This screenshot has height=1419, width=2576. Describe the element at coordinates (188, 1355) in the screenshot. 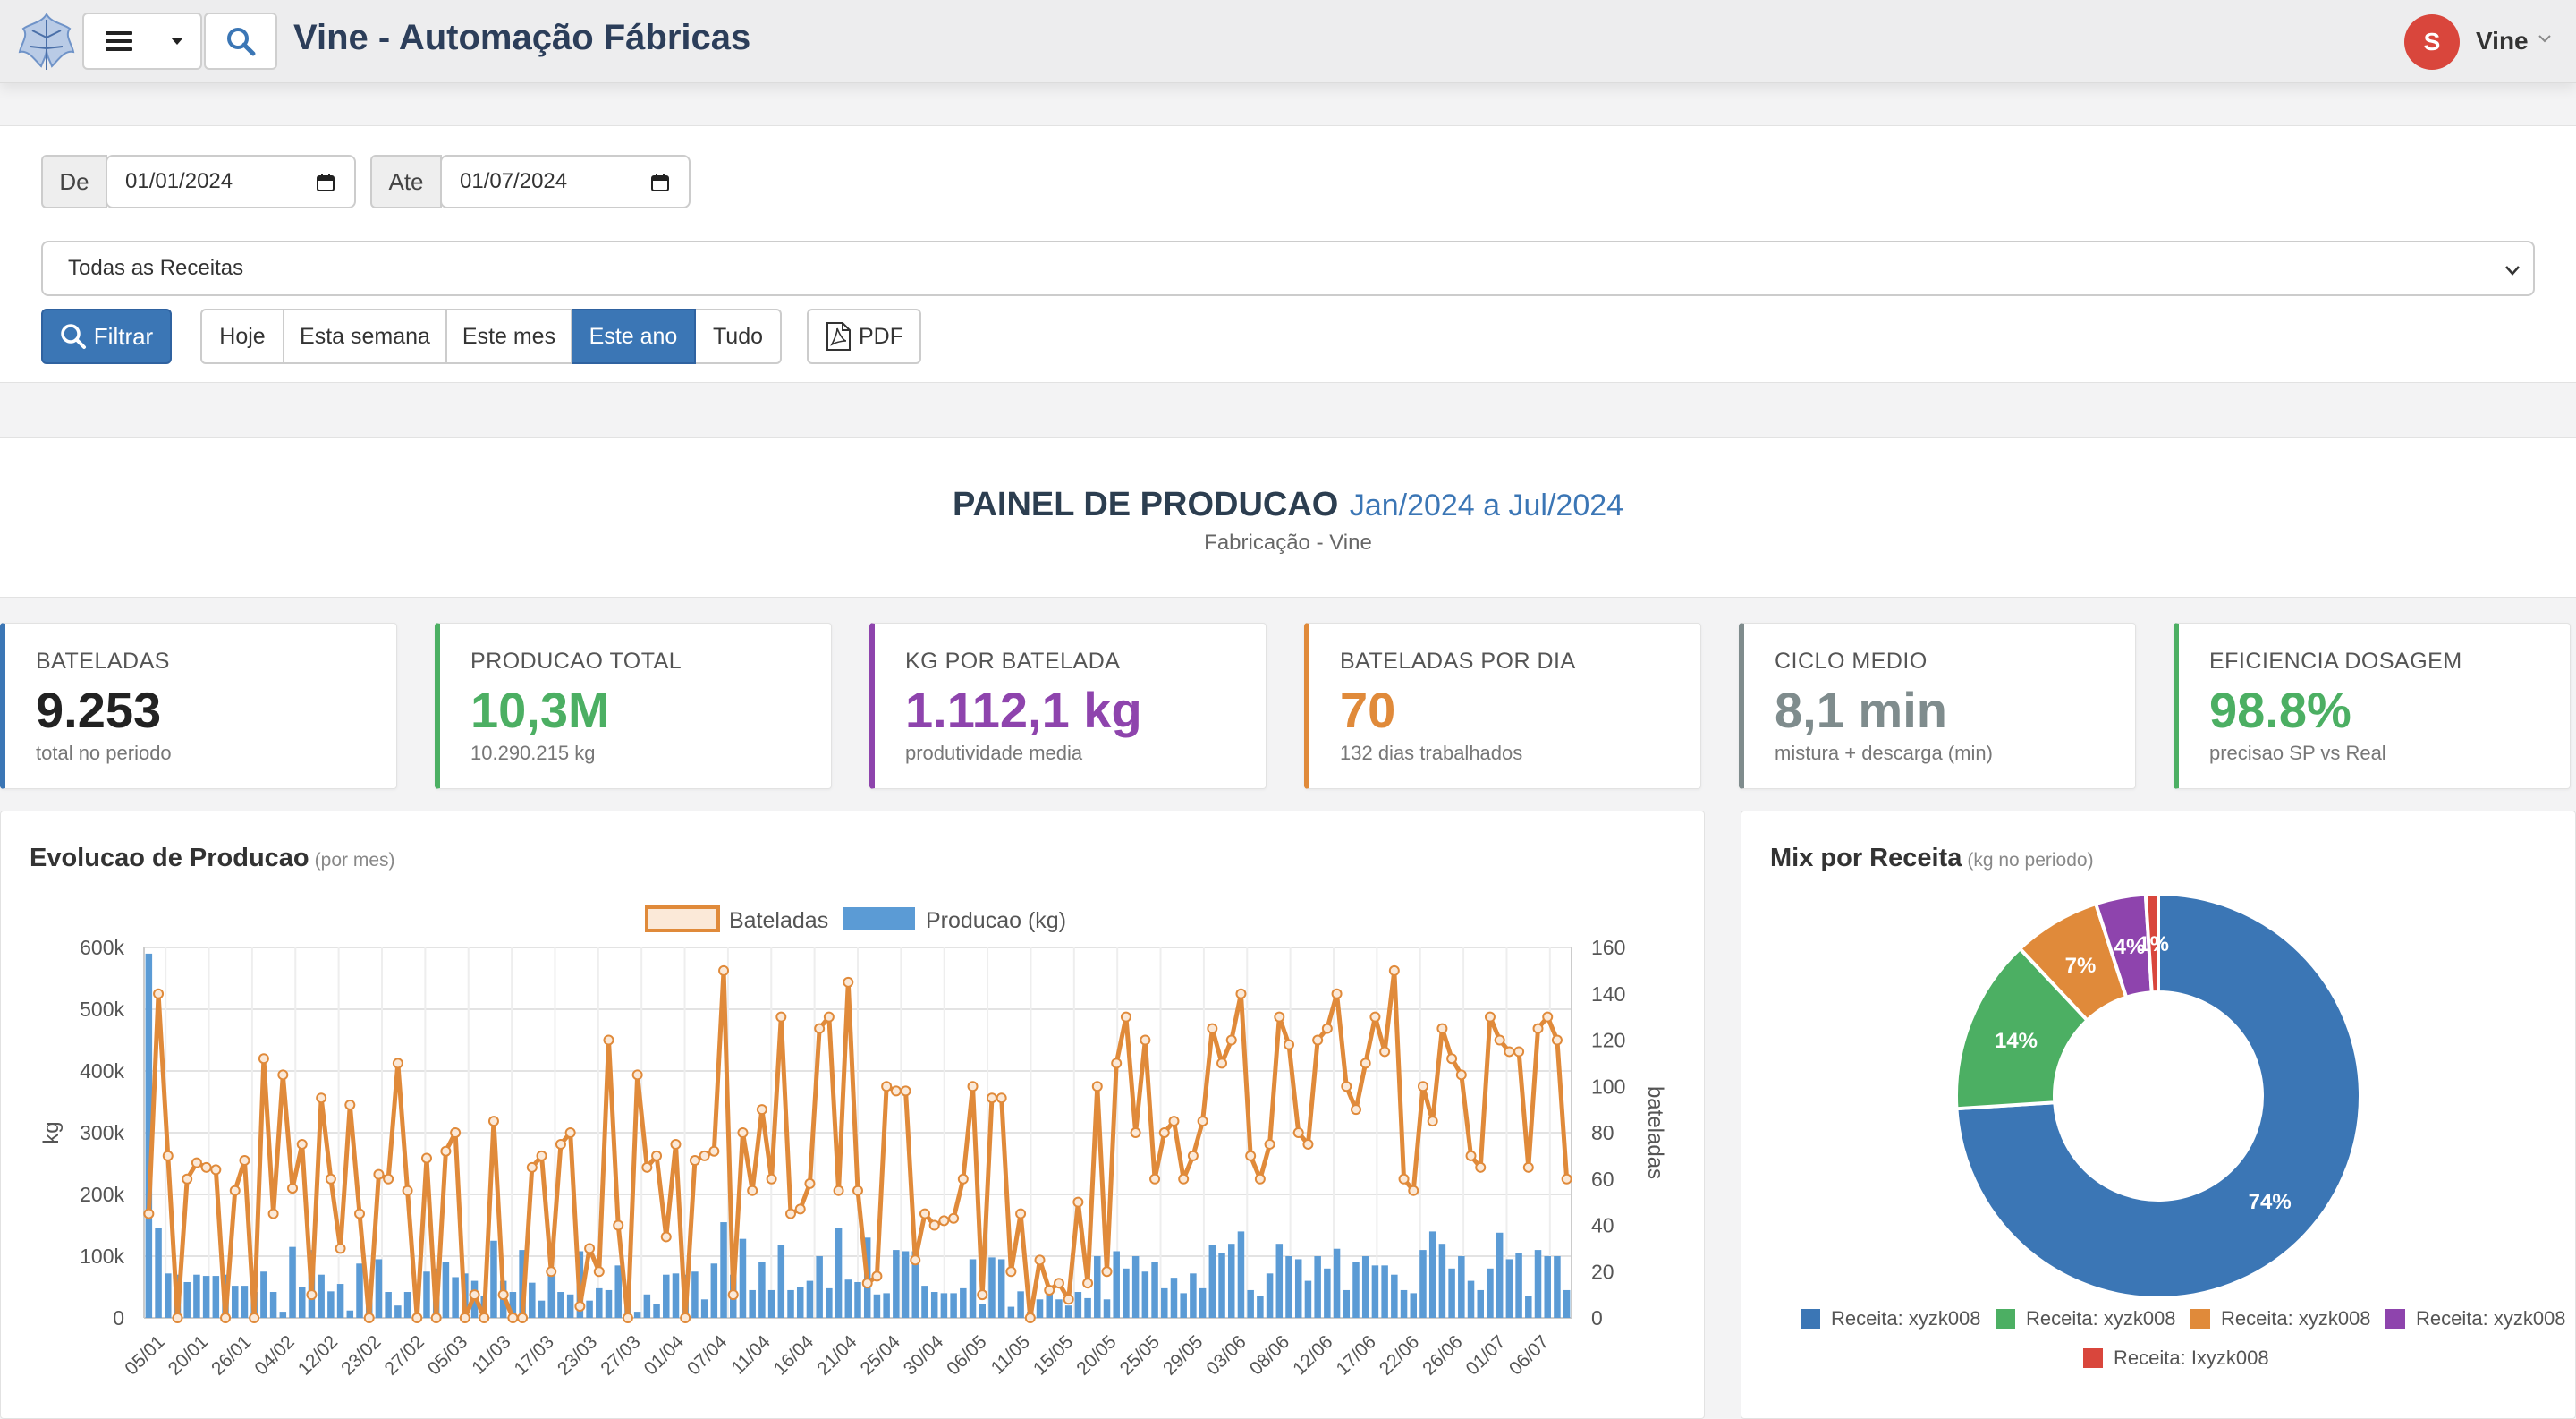

I see `x-tick-label: 20/01` at that location.